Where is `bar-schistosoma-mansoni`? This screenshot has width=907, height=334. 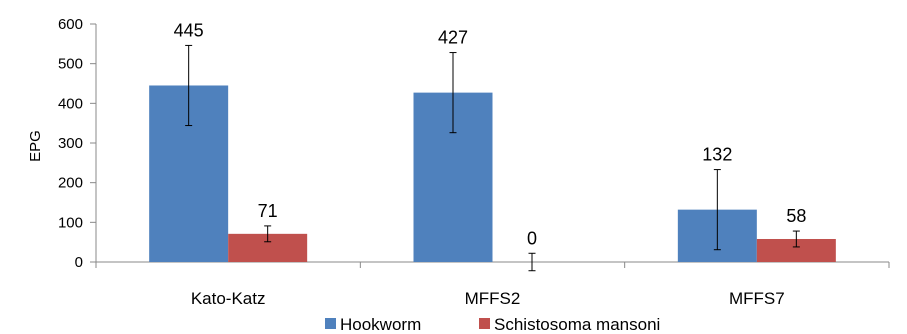 bar-schistosoma-mansoni is located at coordinates (796, 250).